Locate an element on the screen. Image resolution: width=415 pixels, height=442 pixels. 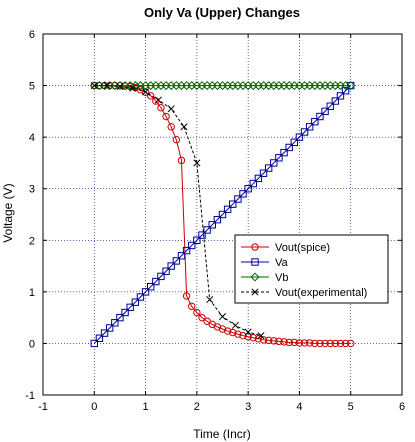
y-tick-label: 1 is located at coordinates (32, 293).